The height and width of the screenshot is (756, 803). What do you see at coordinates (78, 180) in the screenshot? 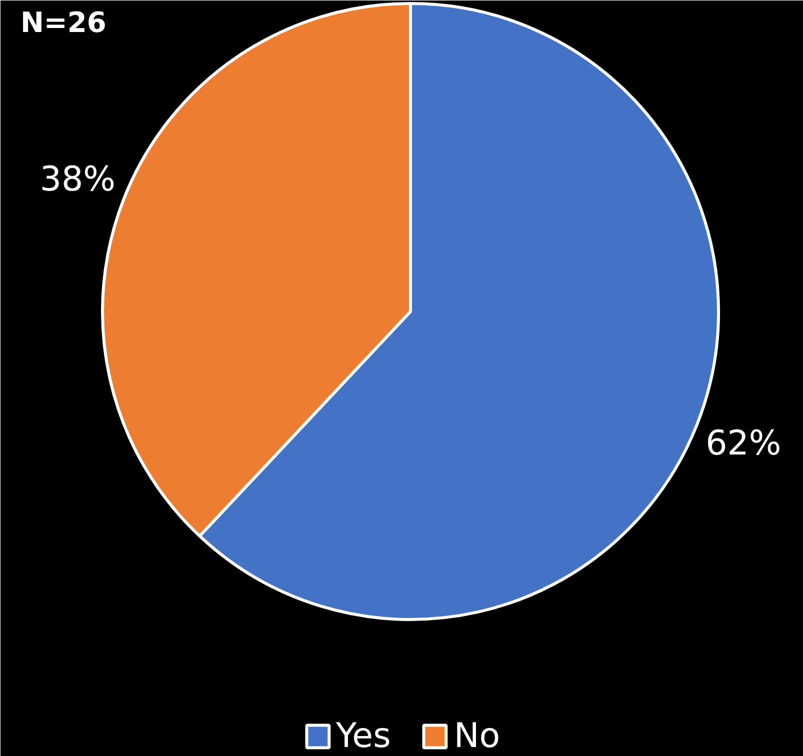
I see `data-label: 38%` at bounding box center [78, 180].